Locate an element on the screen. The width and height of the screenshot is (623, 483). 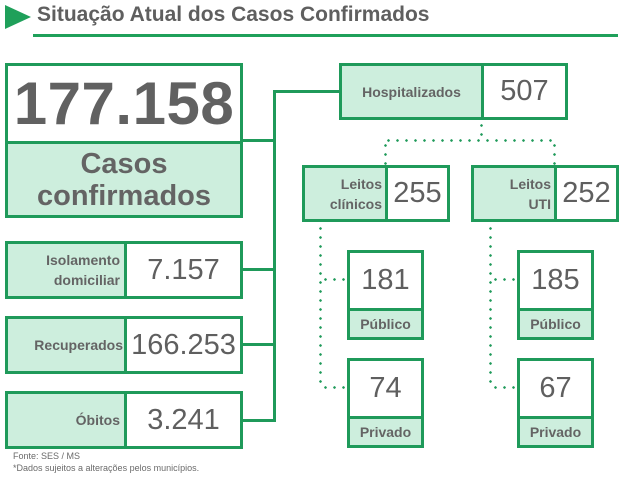
home-isolation-label-line1: Isolamento is located at coordinates (83, 260).